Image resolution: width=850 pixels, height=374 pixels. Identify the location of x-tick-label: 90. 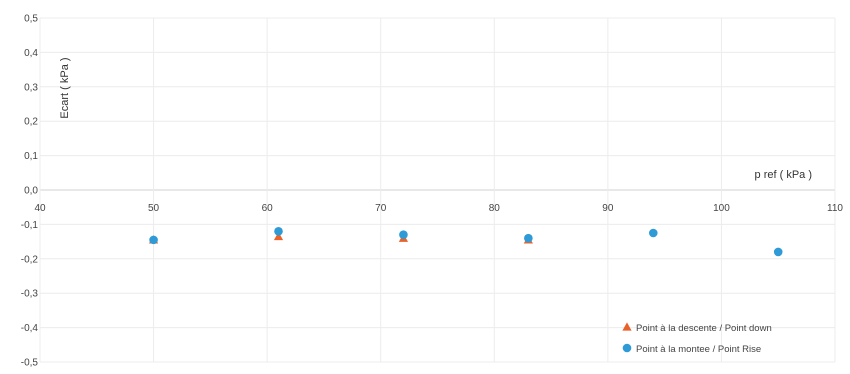
(608, 208).